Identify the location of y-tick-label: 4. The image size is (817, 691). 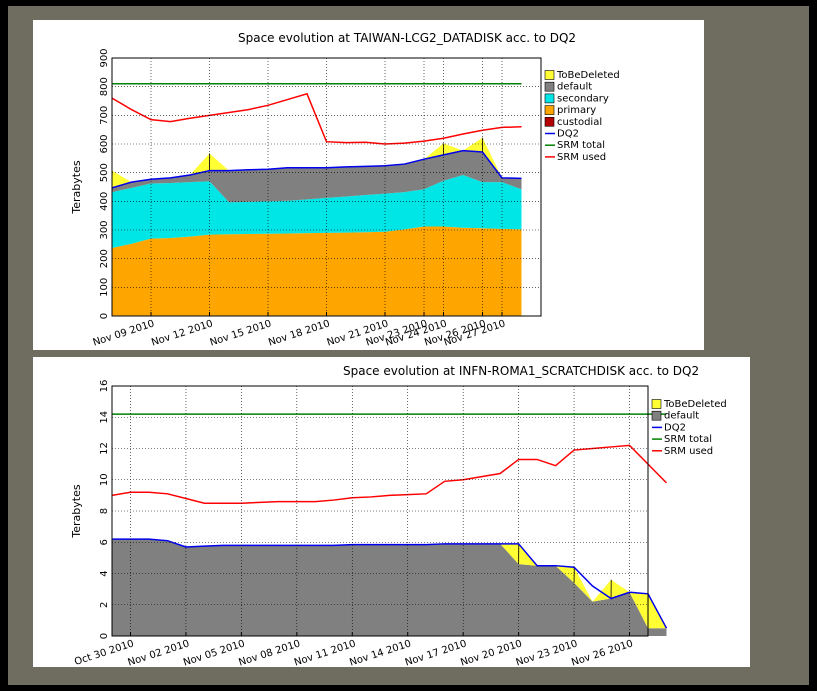
(104, 573).